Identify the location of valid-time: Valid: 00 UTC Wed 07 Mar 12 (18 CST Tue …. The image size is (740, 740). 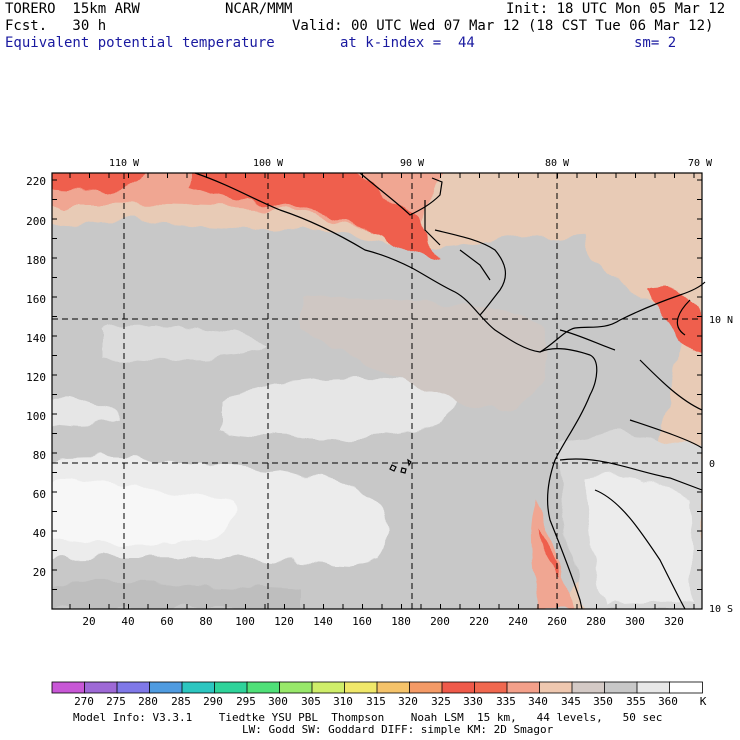
(503, 26).